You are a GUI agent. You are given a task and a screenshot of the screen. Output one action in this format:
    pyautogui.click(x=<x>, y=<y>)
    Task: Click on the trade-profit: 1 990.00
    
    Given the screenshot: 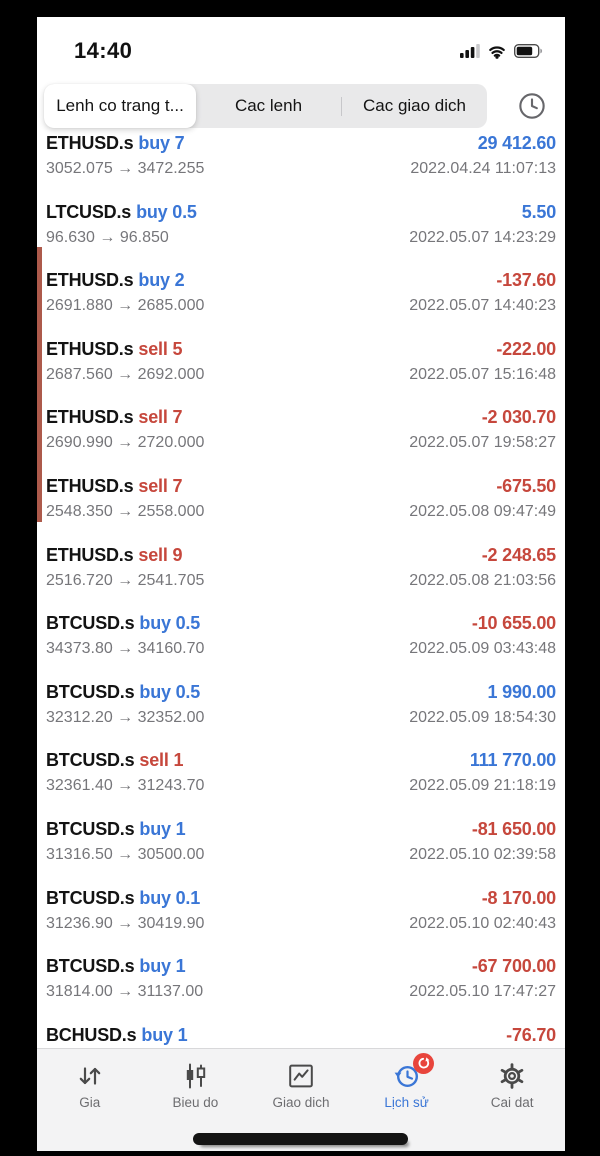 What is the action you would take?
    pyautogui.click(x=522, y=691)
    